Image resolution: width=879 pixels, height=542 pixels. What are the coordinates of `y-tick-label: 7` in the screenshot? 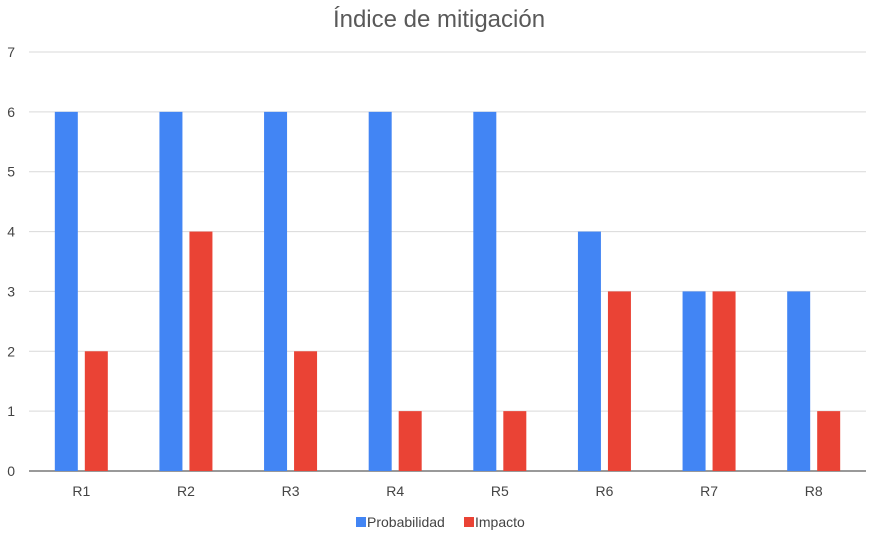 It's located at (11, 52).